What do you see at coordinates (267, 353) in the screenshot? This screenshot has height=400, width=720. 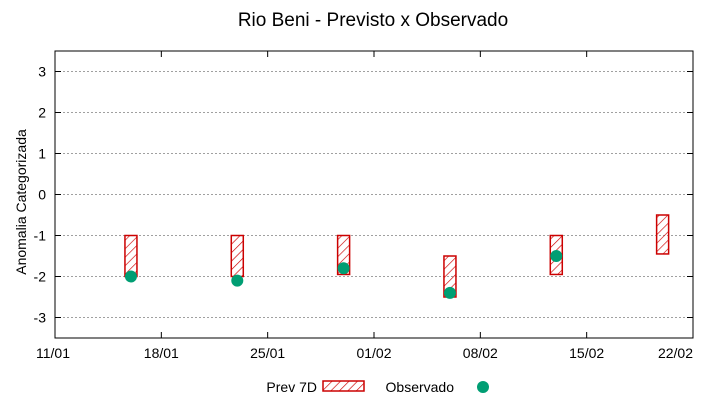 I see `x-tick-label: 25/01` at bounding box center [267, 353].